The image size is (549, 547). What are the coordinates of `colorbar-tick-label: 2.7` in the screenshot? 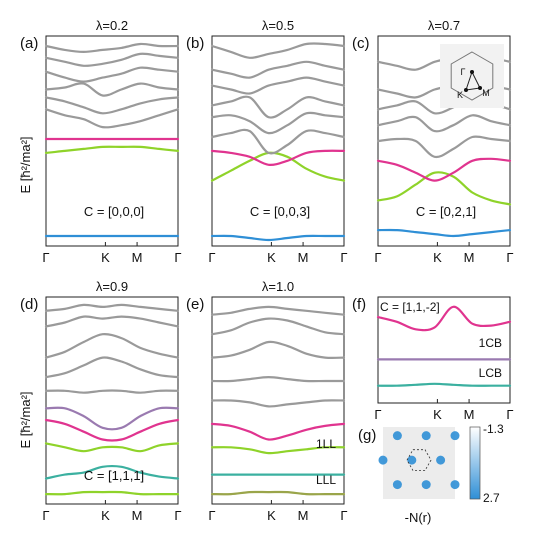 It's located at (491, 498).